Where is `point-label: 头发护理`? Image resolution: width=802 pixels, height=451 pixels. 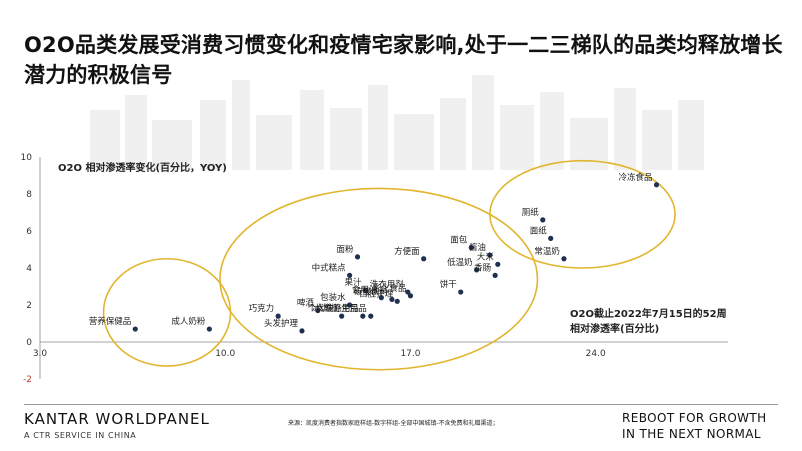
point-label: 头发护理 is located at coordinates (281, 323).